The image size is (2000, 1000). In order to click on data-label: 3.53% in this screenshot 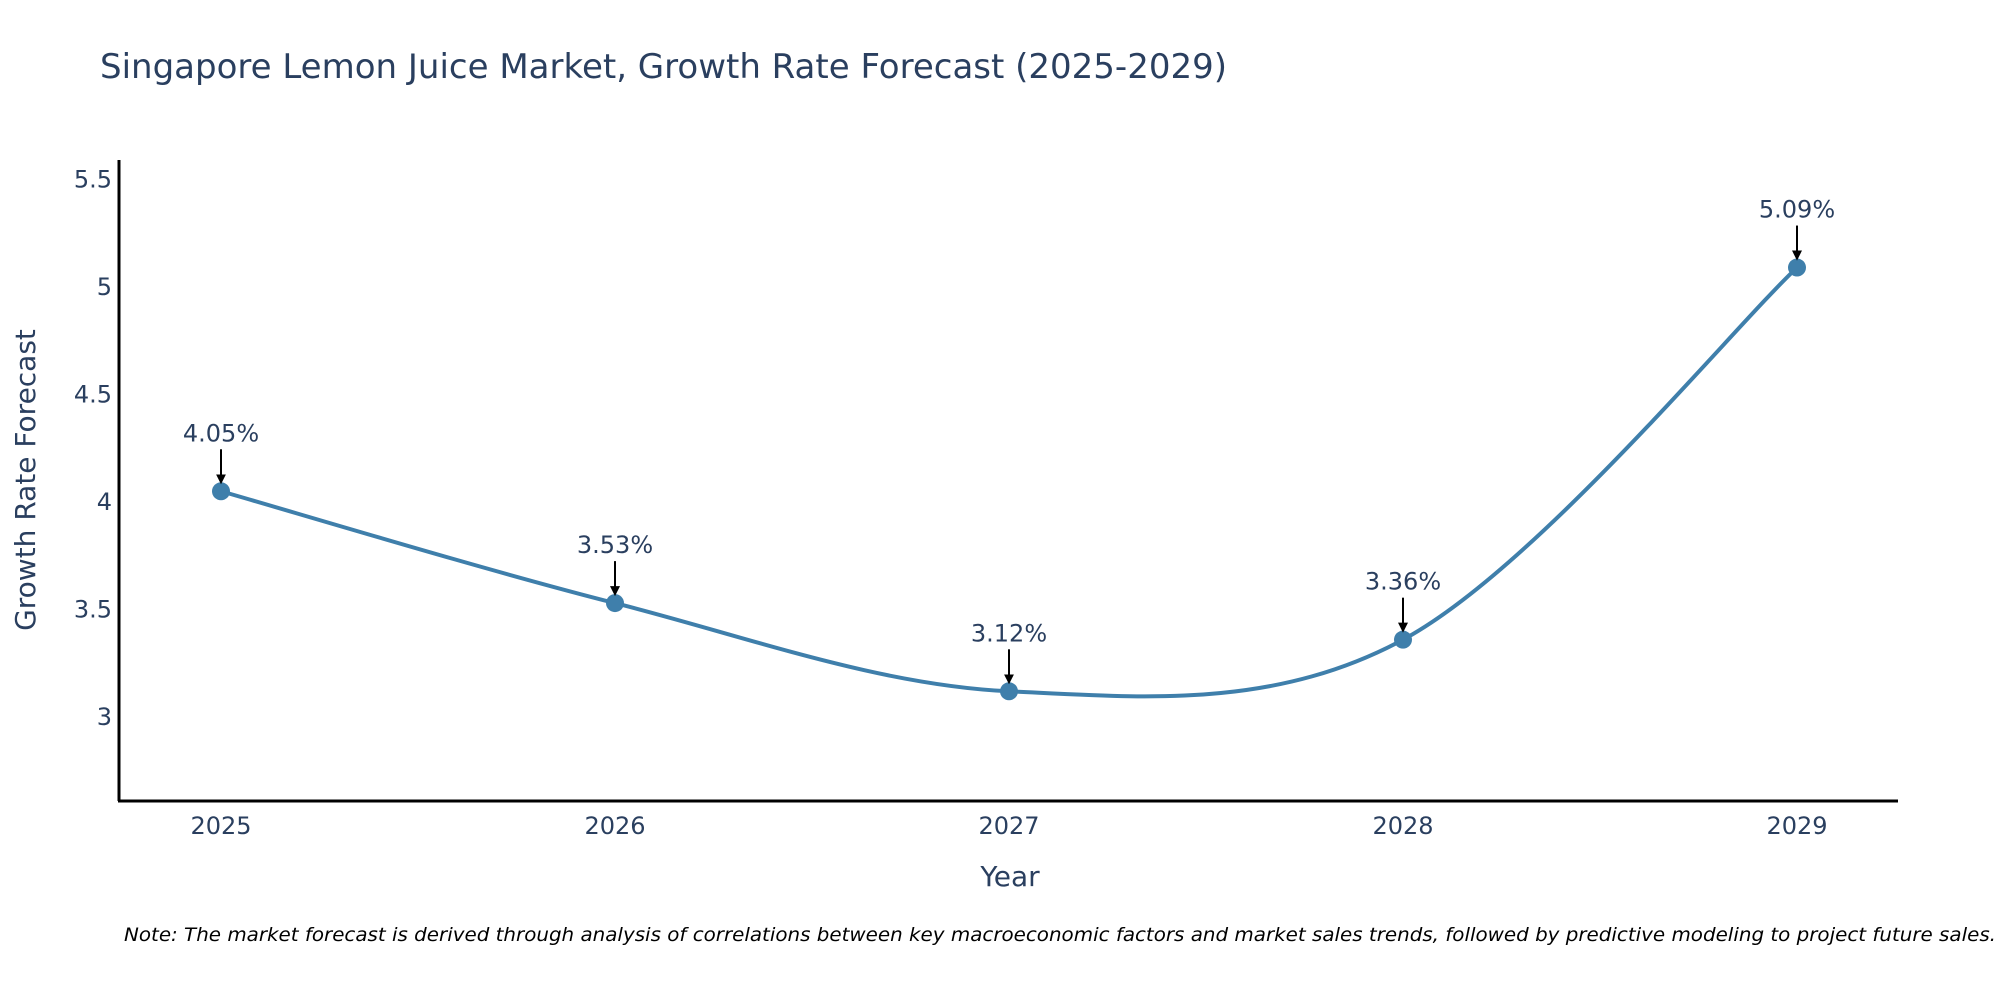, I will do `click(615, 545)`.